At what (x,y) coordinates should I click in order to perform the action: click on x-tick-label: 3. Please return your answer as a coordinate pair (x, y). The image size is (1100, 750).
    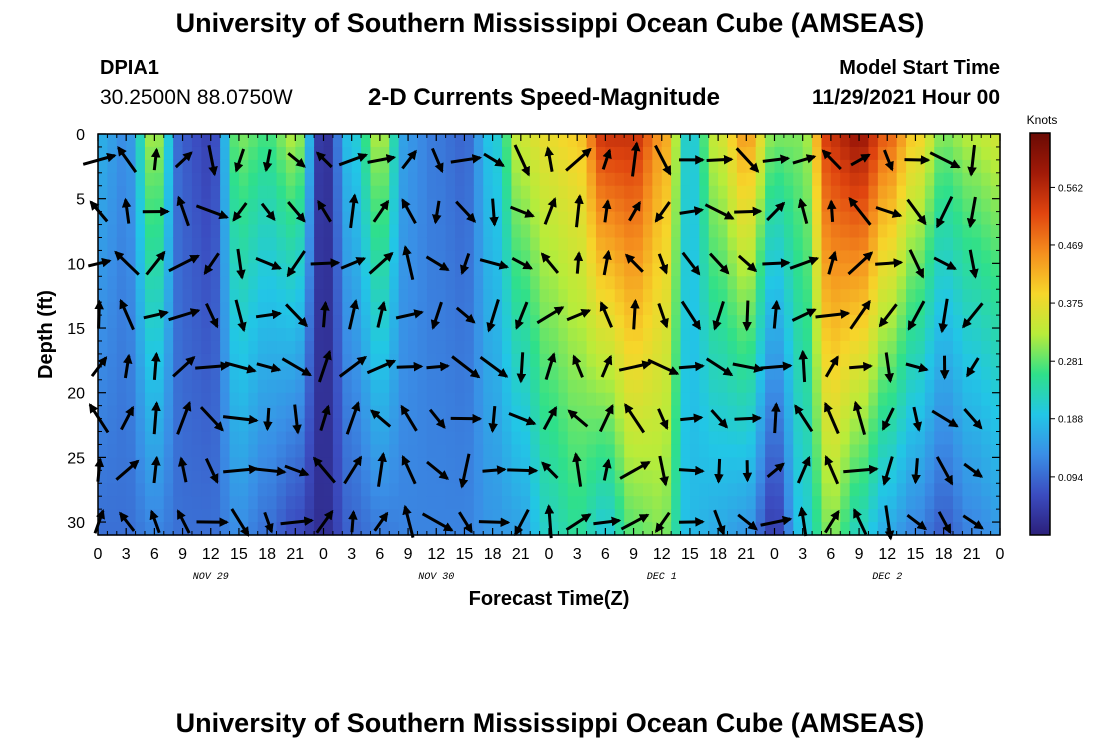
    Looking at the image, I should click on (126, 554).